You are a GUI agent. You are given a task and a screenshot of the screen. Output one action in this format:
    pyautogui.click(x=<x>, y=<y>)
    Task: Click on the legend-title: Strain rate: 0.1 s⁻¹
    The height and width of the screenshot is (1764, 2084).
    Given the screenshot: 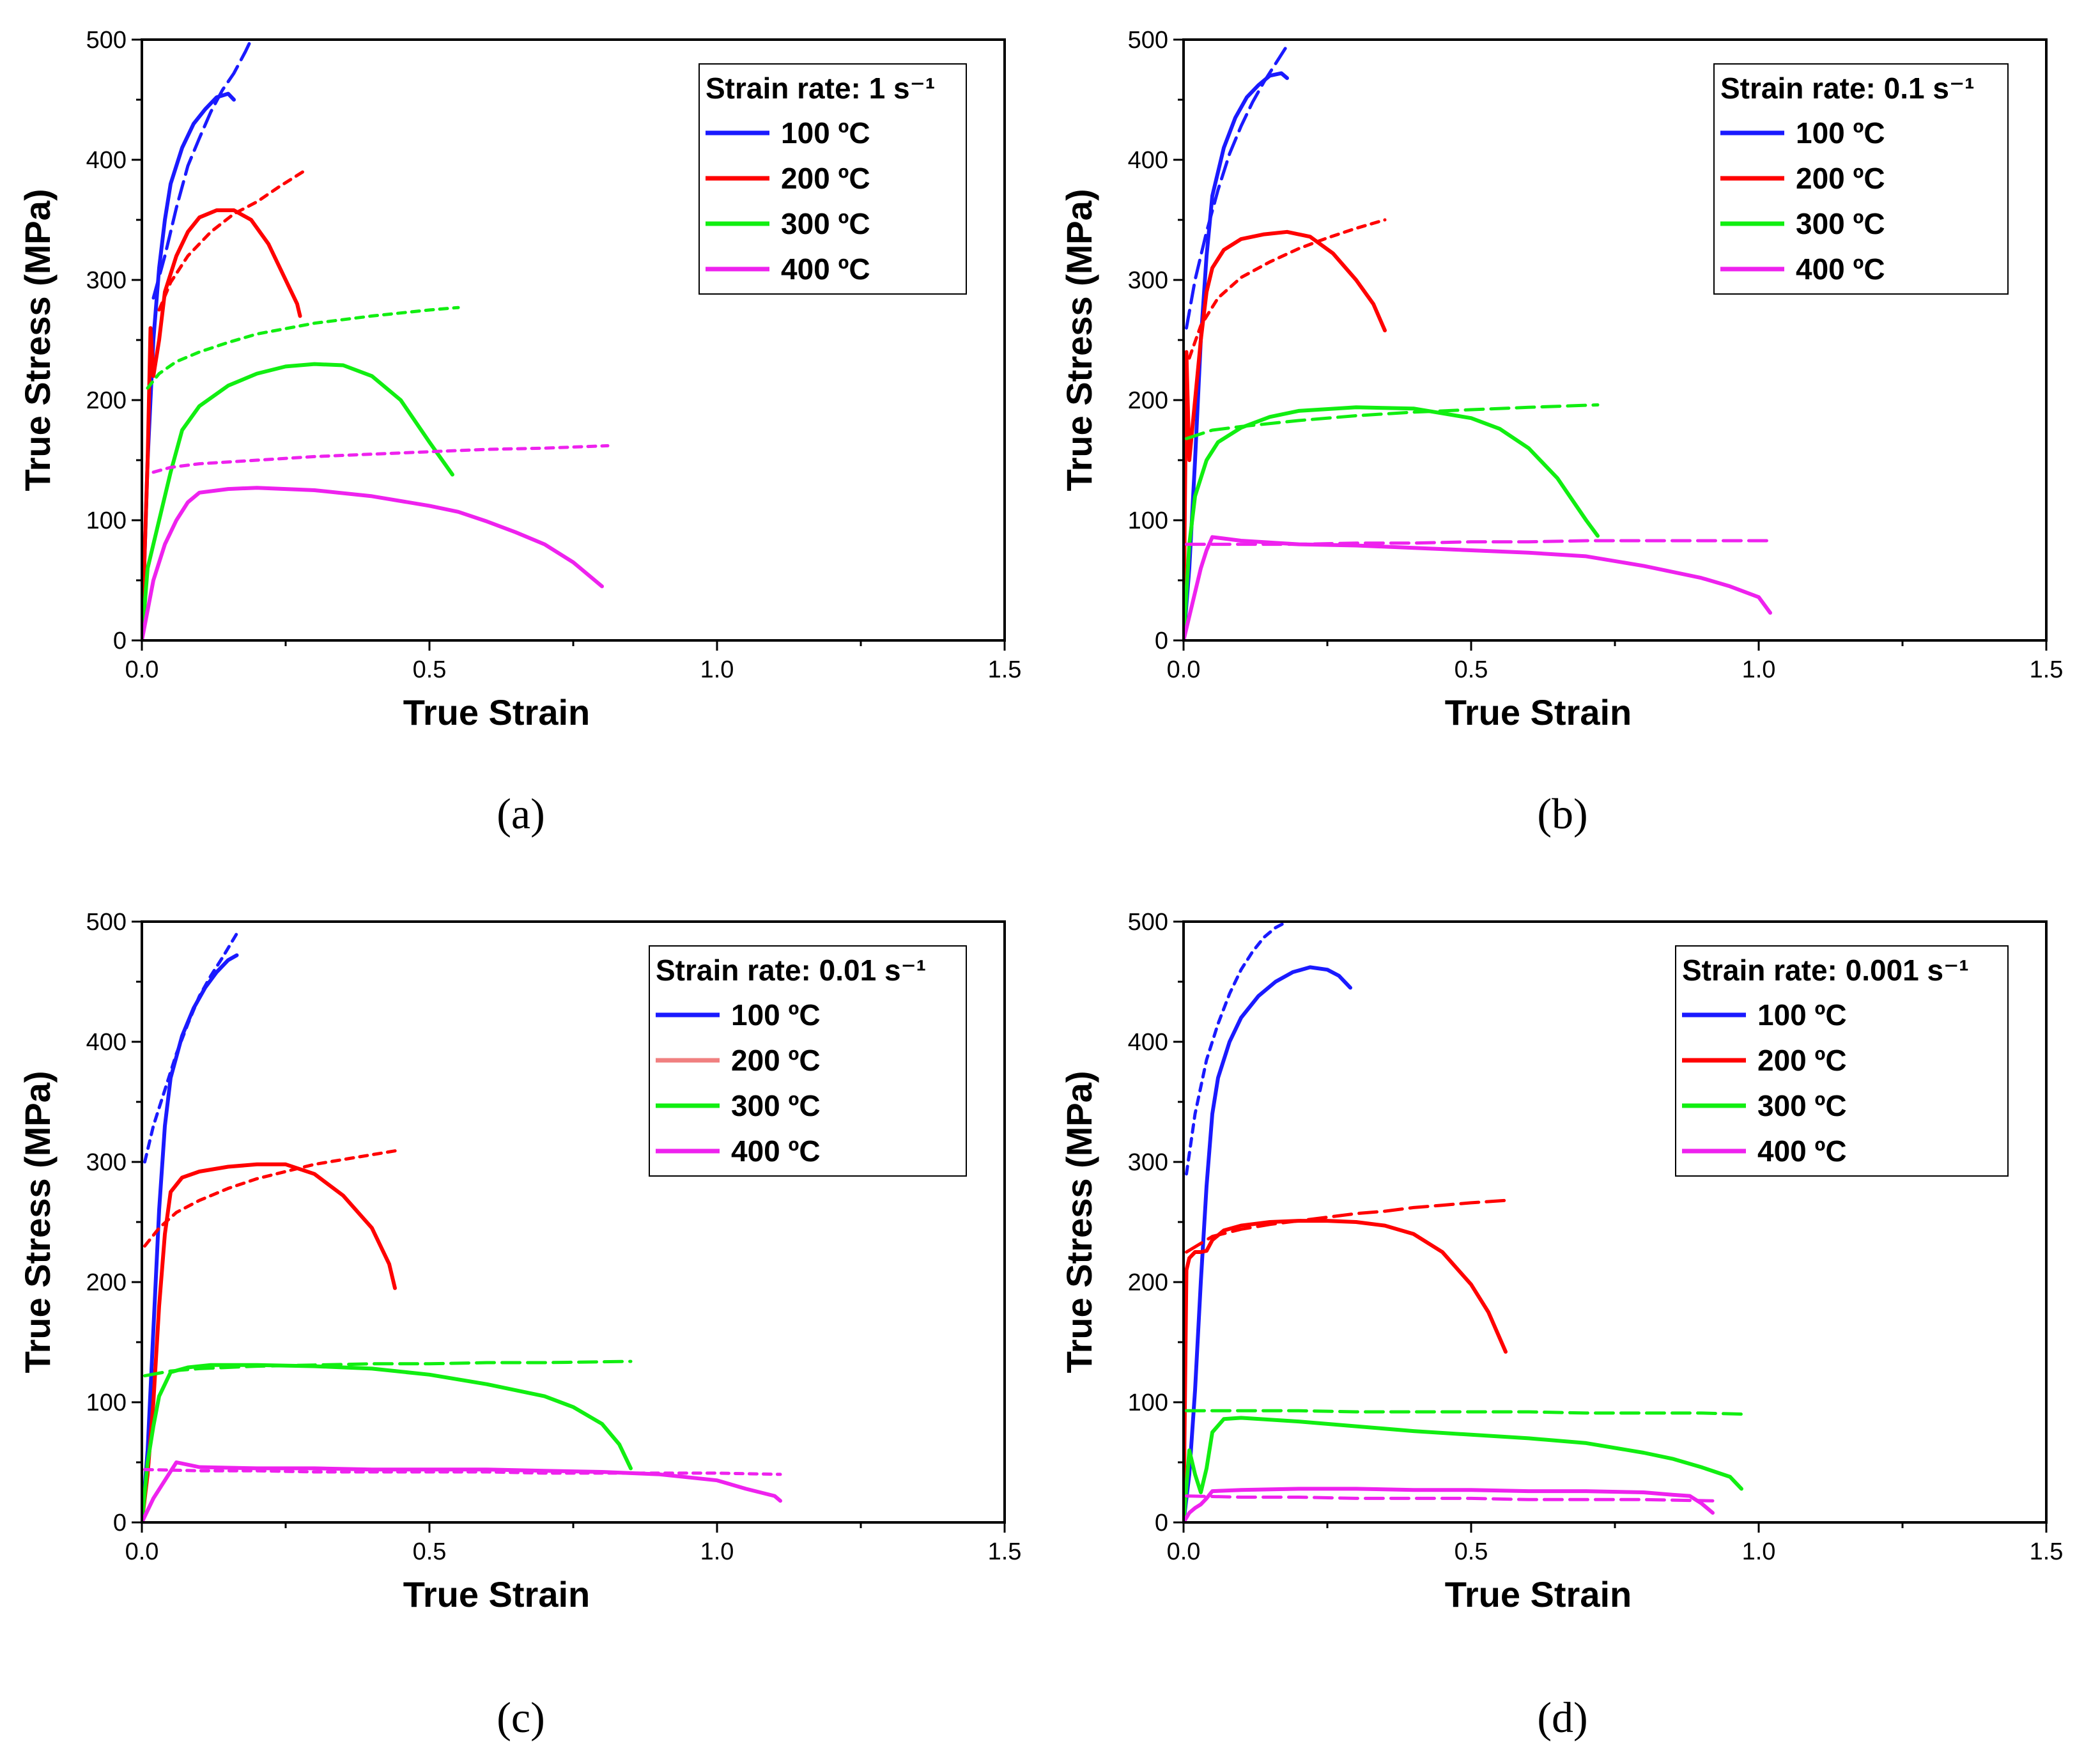 What is the action you would take?
    pyautogui.click(x=1847, y=88)
    